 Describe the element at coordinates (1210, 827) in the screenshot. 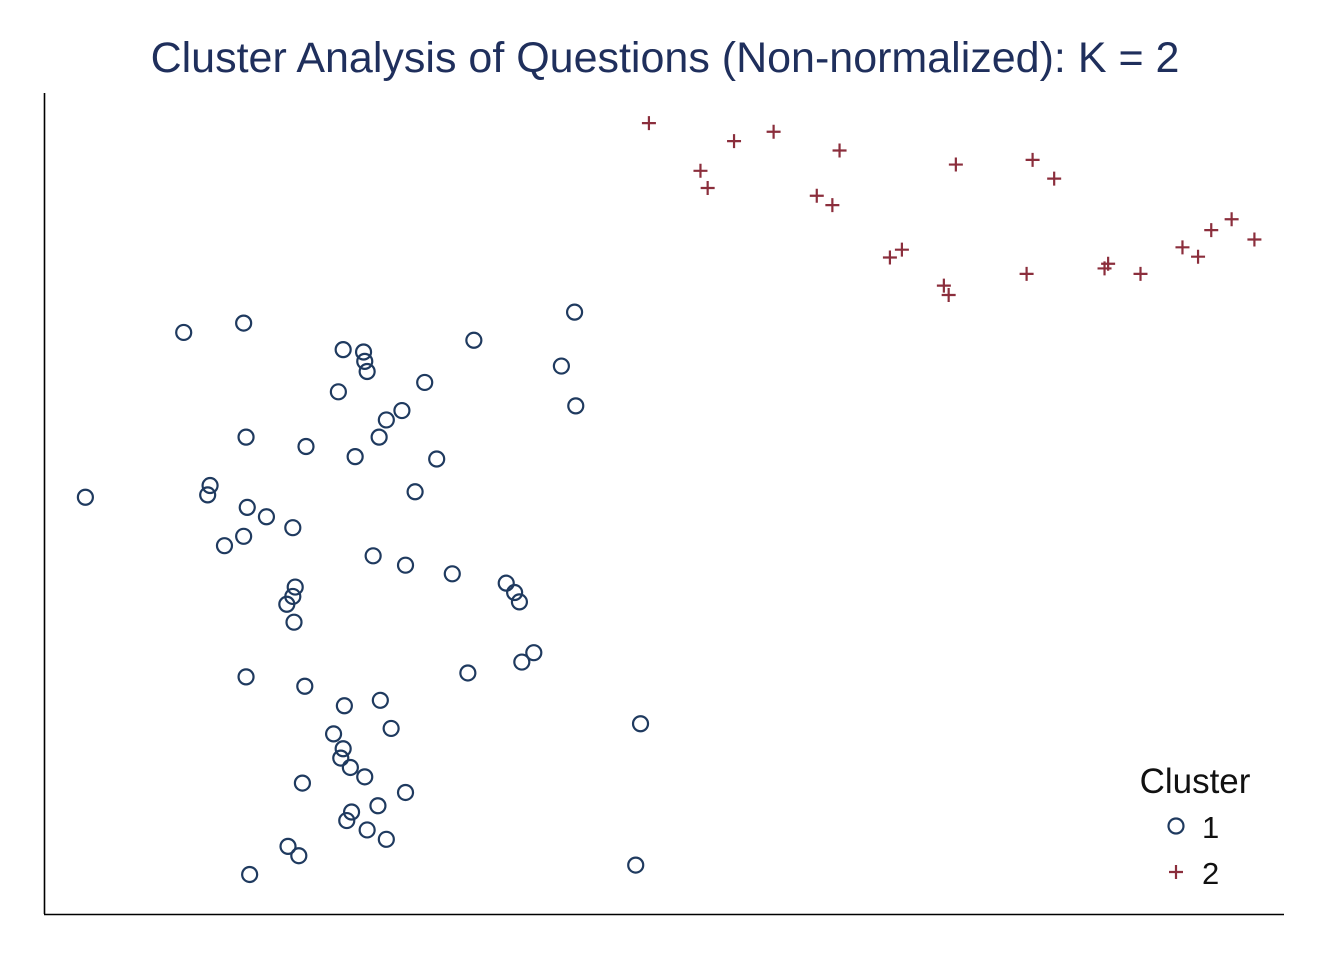

I see `legend-label-cluster-1: 1` at that location.